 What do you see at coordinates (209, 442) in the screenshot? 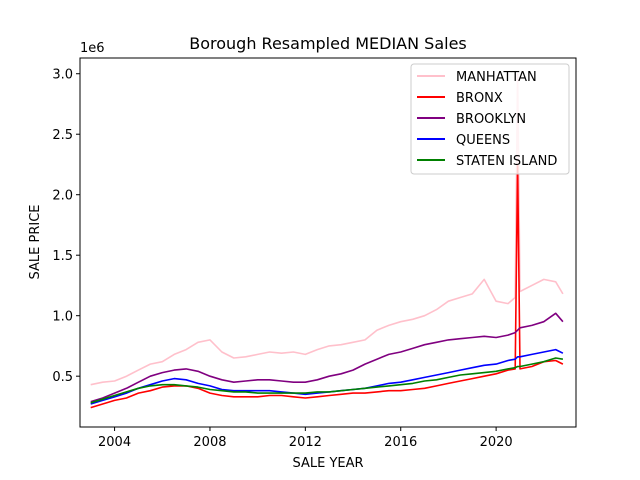
I see `x-tick-label: 2008` at bounding box center [209, 442].